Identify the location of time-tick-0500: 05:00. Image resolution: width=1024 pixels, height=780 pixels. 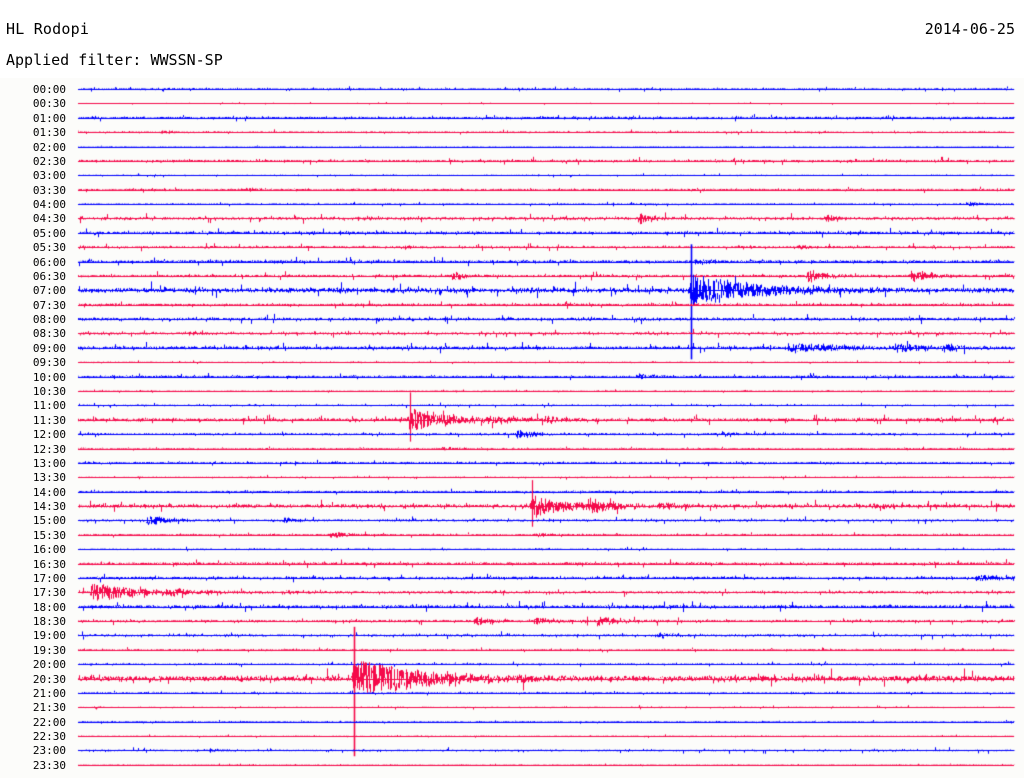
(49, 233).